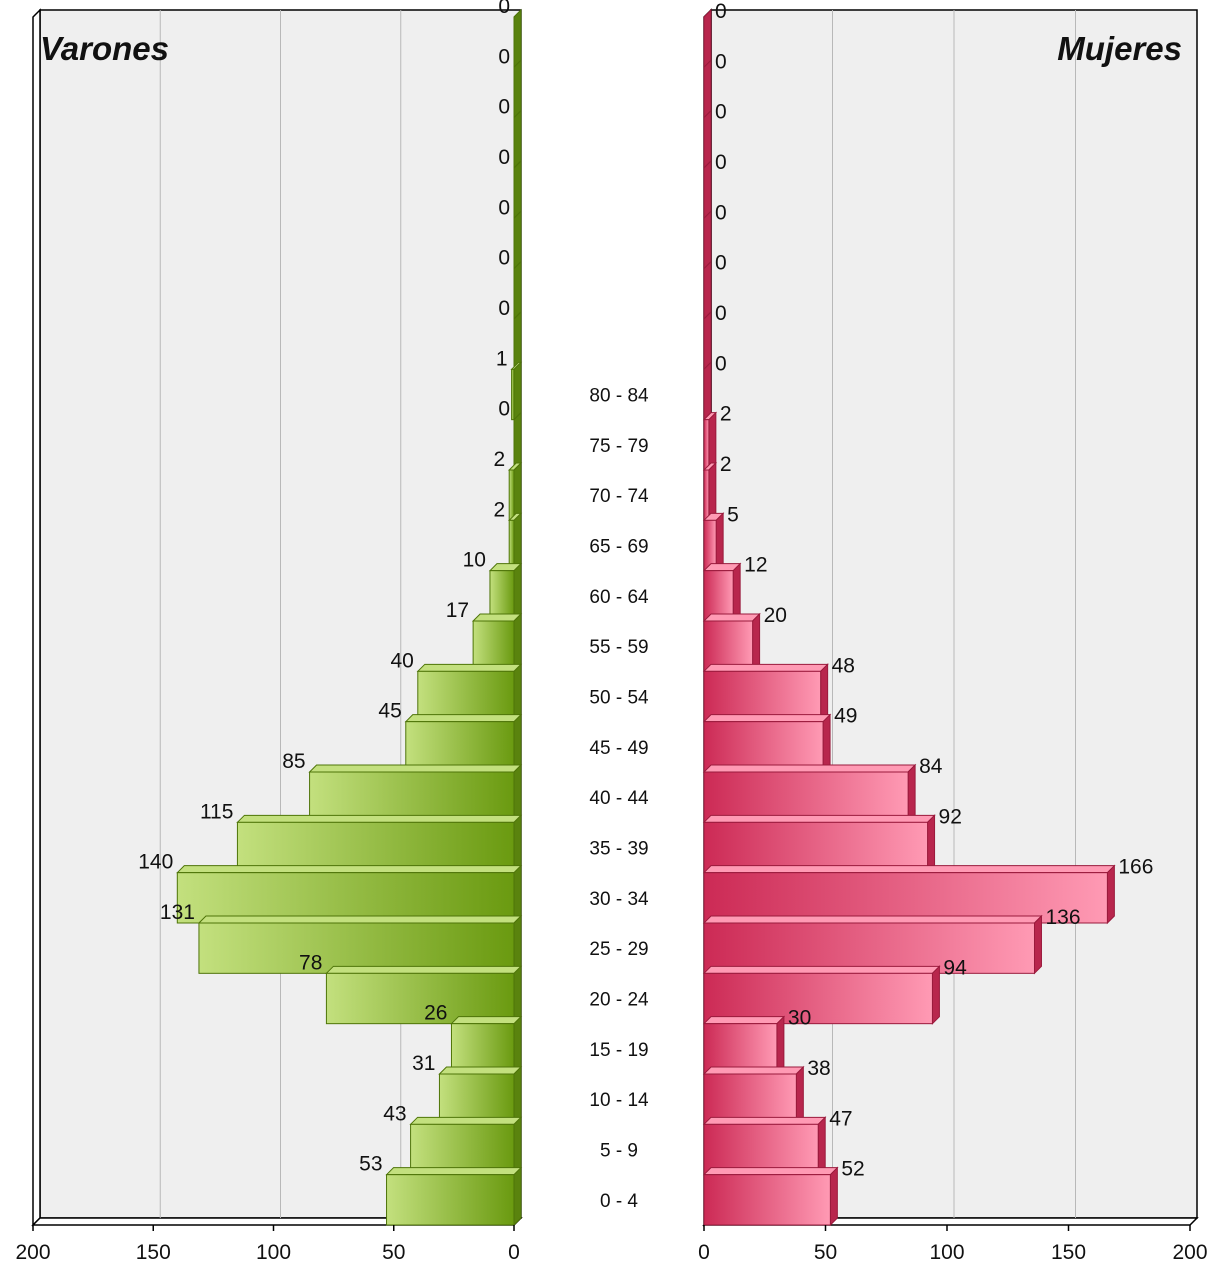  I want to click on women-value-label: 47, so click(840, 1118).